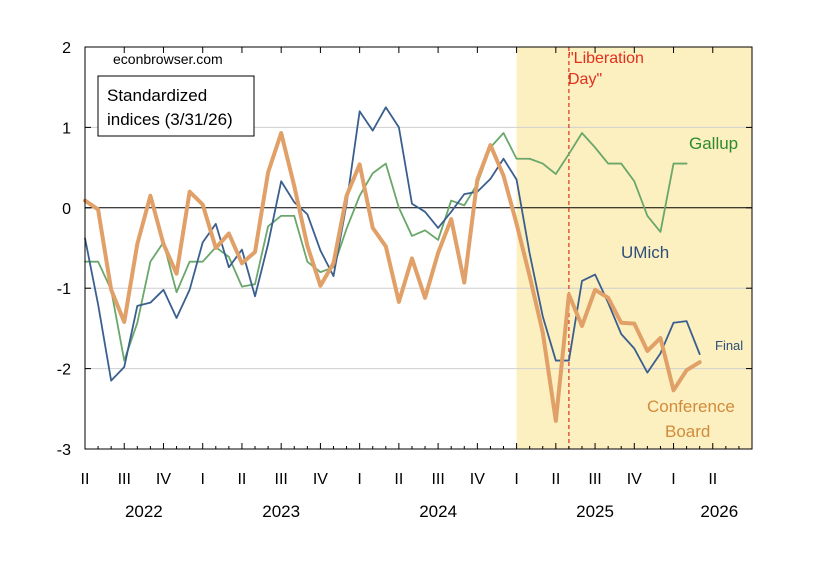  Describe the element at coordinates (438, 511) in the screenshot. I see `x-year-label: 2024` at that location.